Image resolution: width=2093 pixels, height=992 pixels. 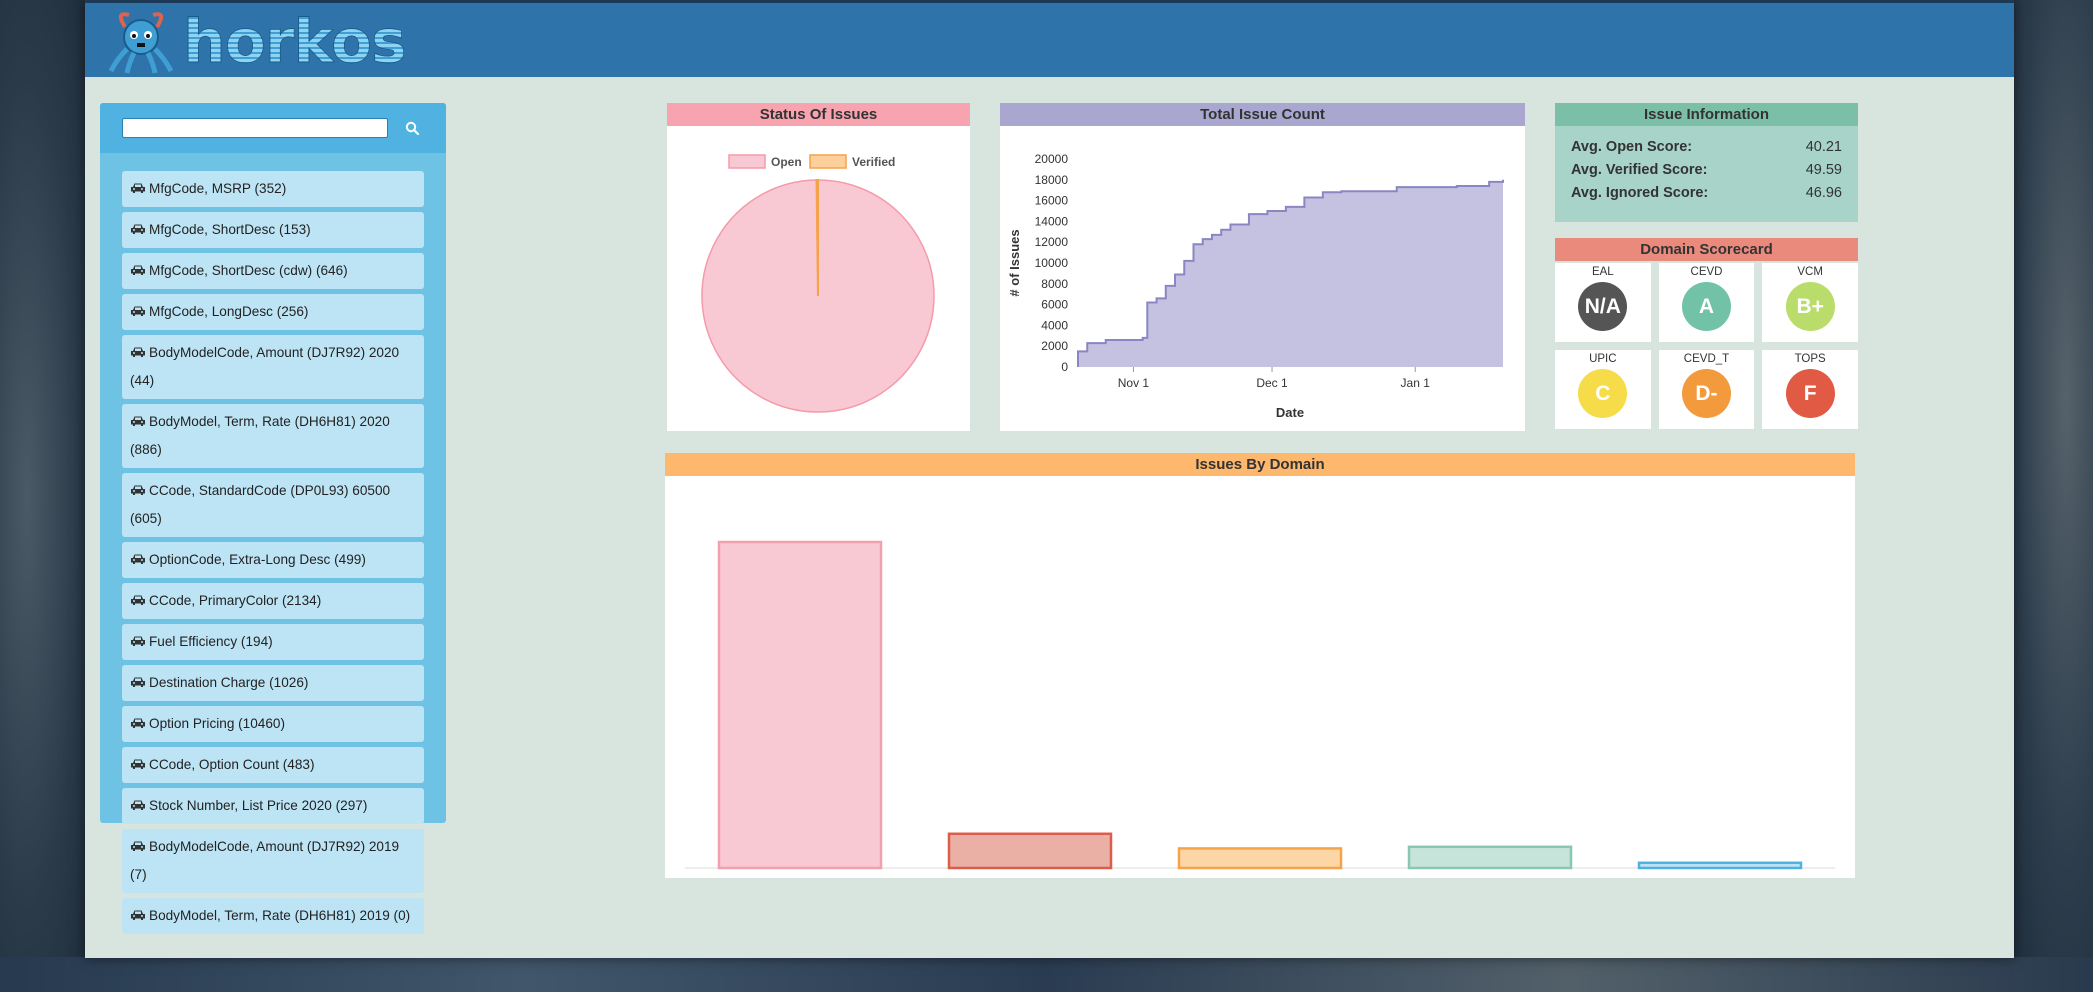 I want to click on top-navbar: horkos, so click(x=1049, y=38).